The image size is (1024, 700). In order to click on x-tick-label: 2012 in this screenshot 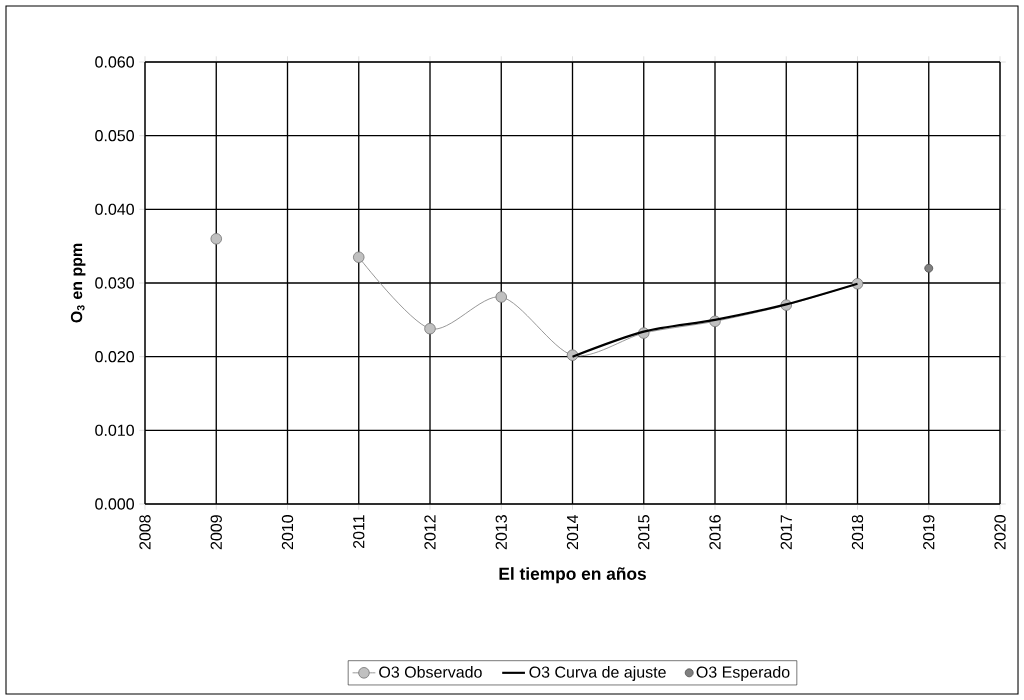, I will do `click(430, 532)`.